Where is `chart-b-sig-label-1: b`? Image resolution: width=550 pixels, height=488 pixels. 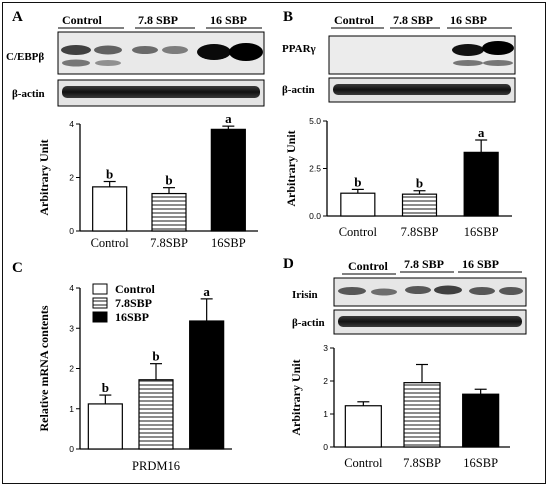
chart-b-sig-label-1: b is located at coordinates (419, 183).